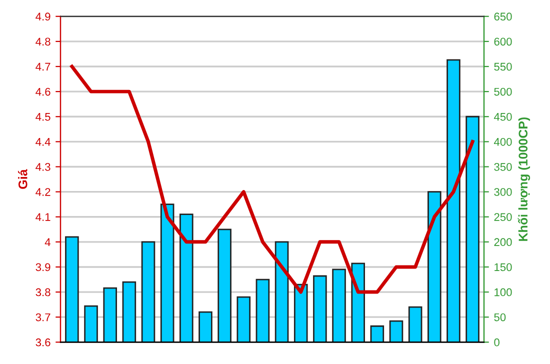 This screenshot has width=550, height=364. Describe the element at coordinates (503, 192) in the screenshot. I see `y2-tick-label: 300` at that location.